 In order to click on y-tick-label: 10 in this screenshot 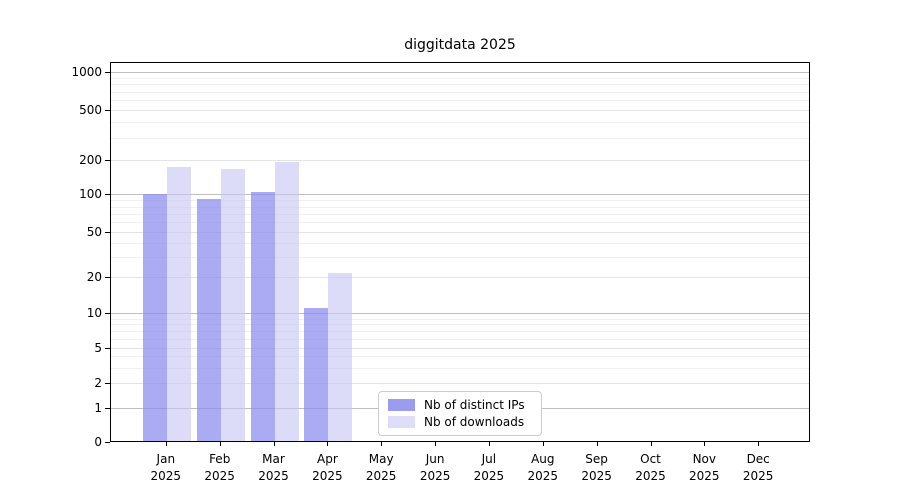, I will do `click(94, 313)`.